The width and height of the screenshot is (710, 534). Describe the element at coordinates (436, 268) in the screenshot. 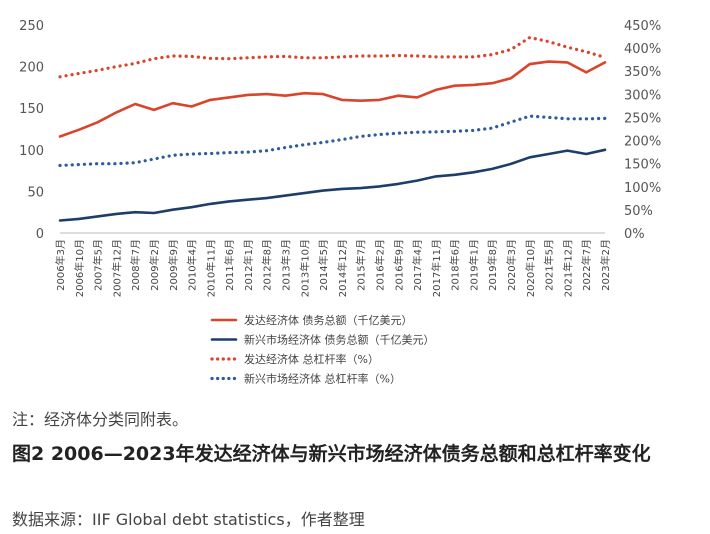

I see `x-tick-label: 2017年11月` at that location.